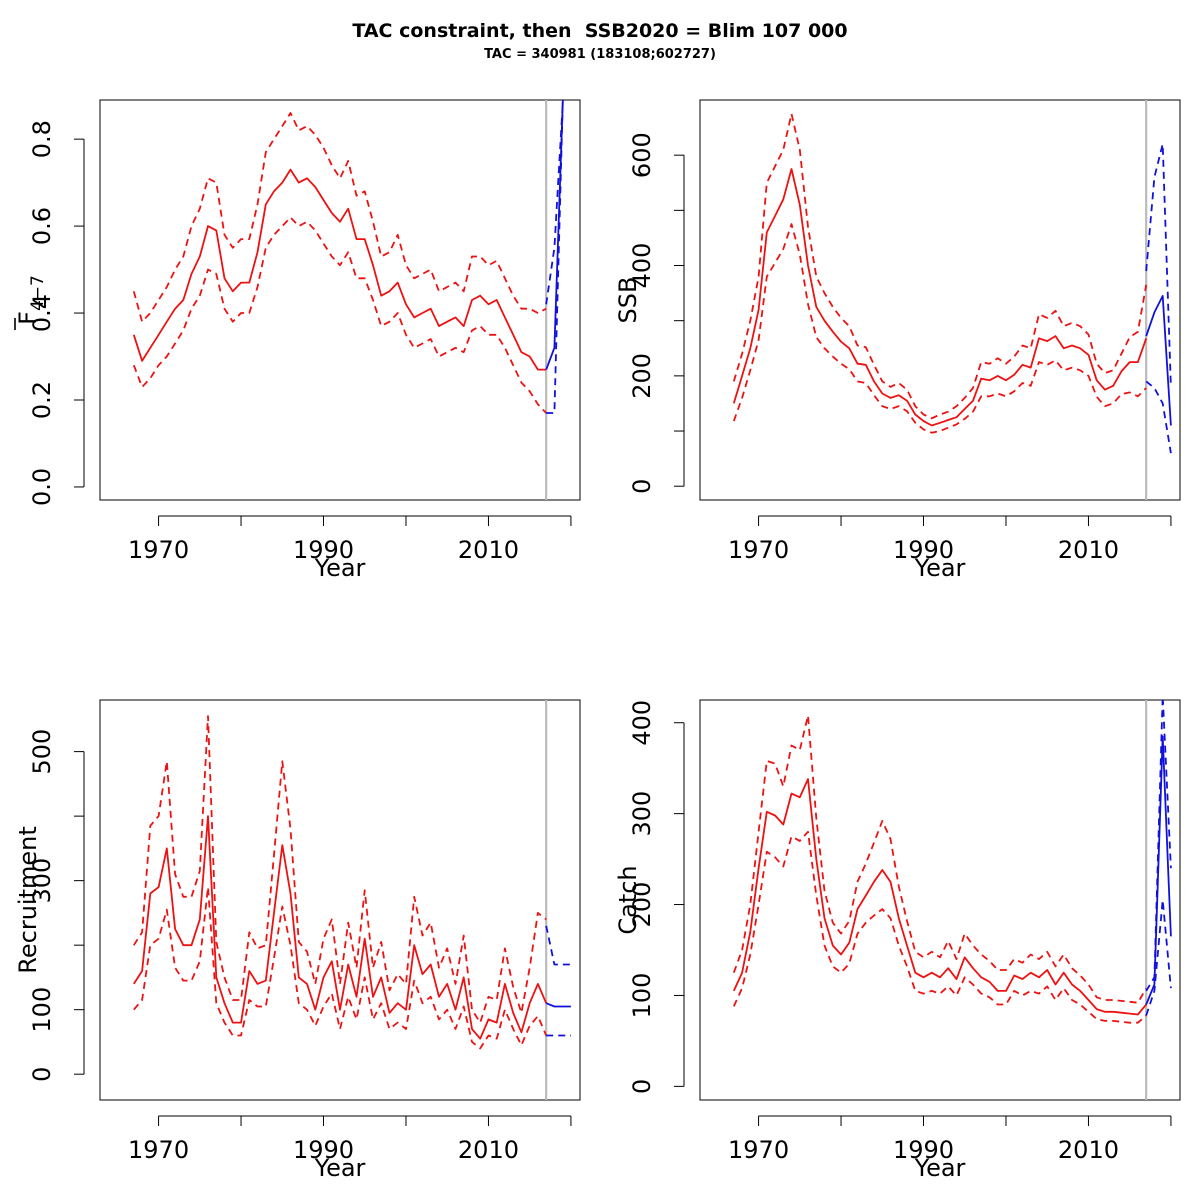 This screenshot has height=1200, width=1200. I want to click on y-axis-title-main: F, so click(28, 318).